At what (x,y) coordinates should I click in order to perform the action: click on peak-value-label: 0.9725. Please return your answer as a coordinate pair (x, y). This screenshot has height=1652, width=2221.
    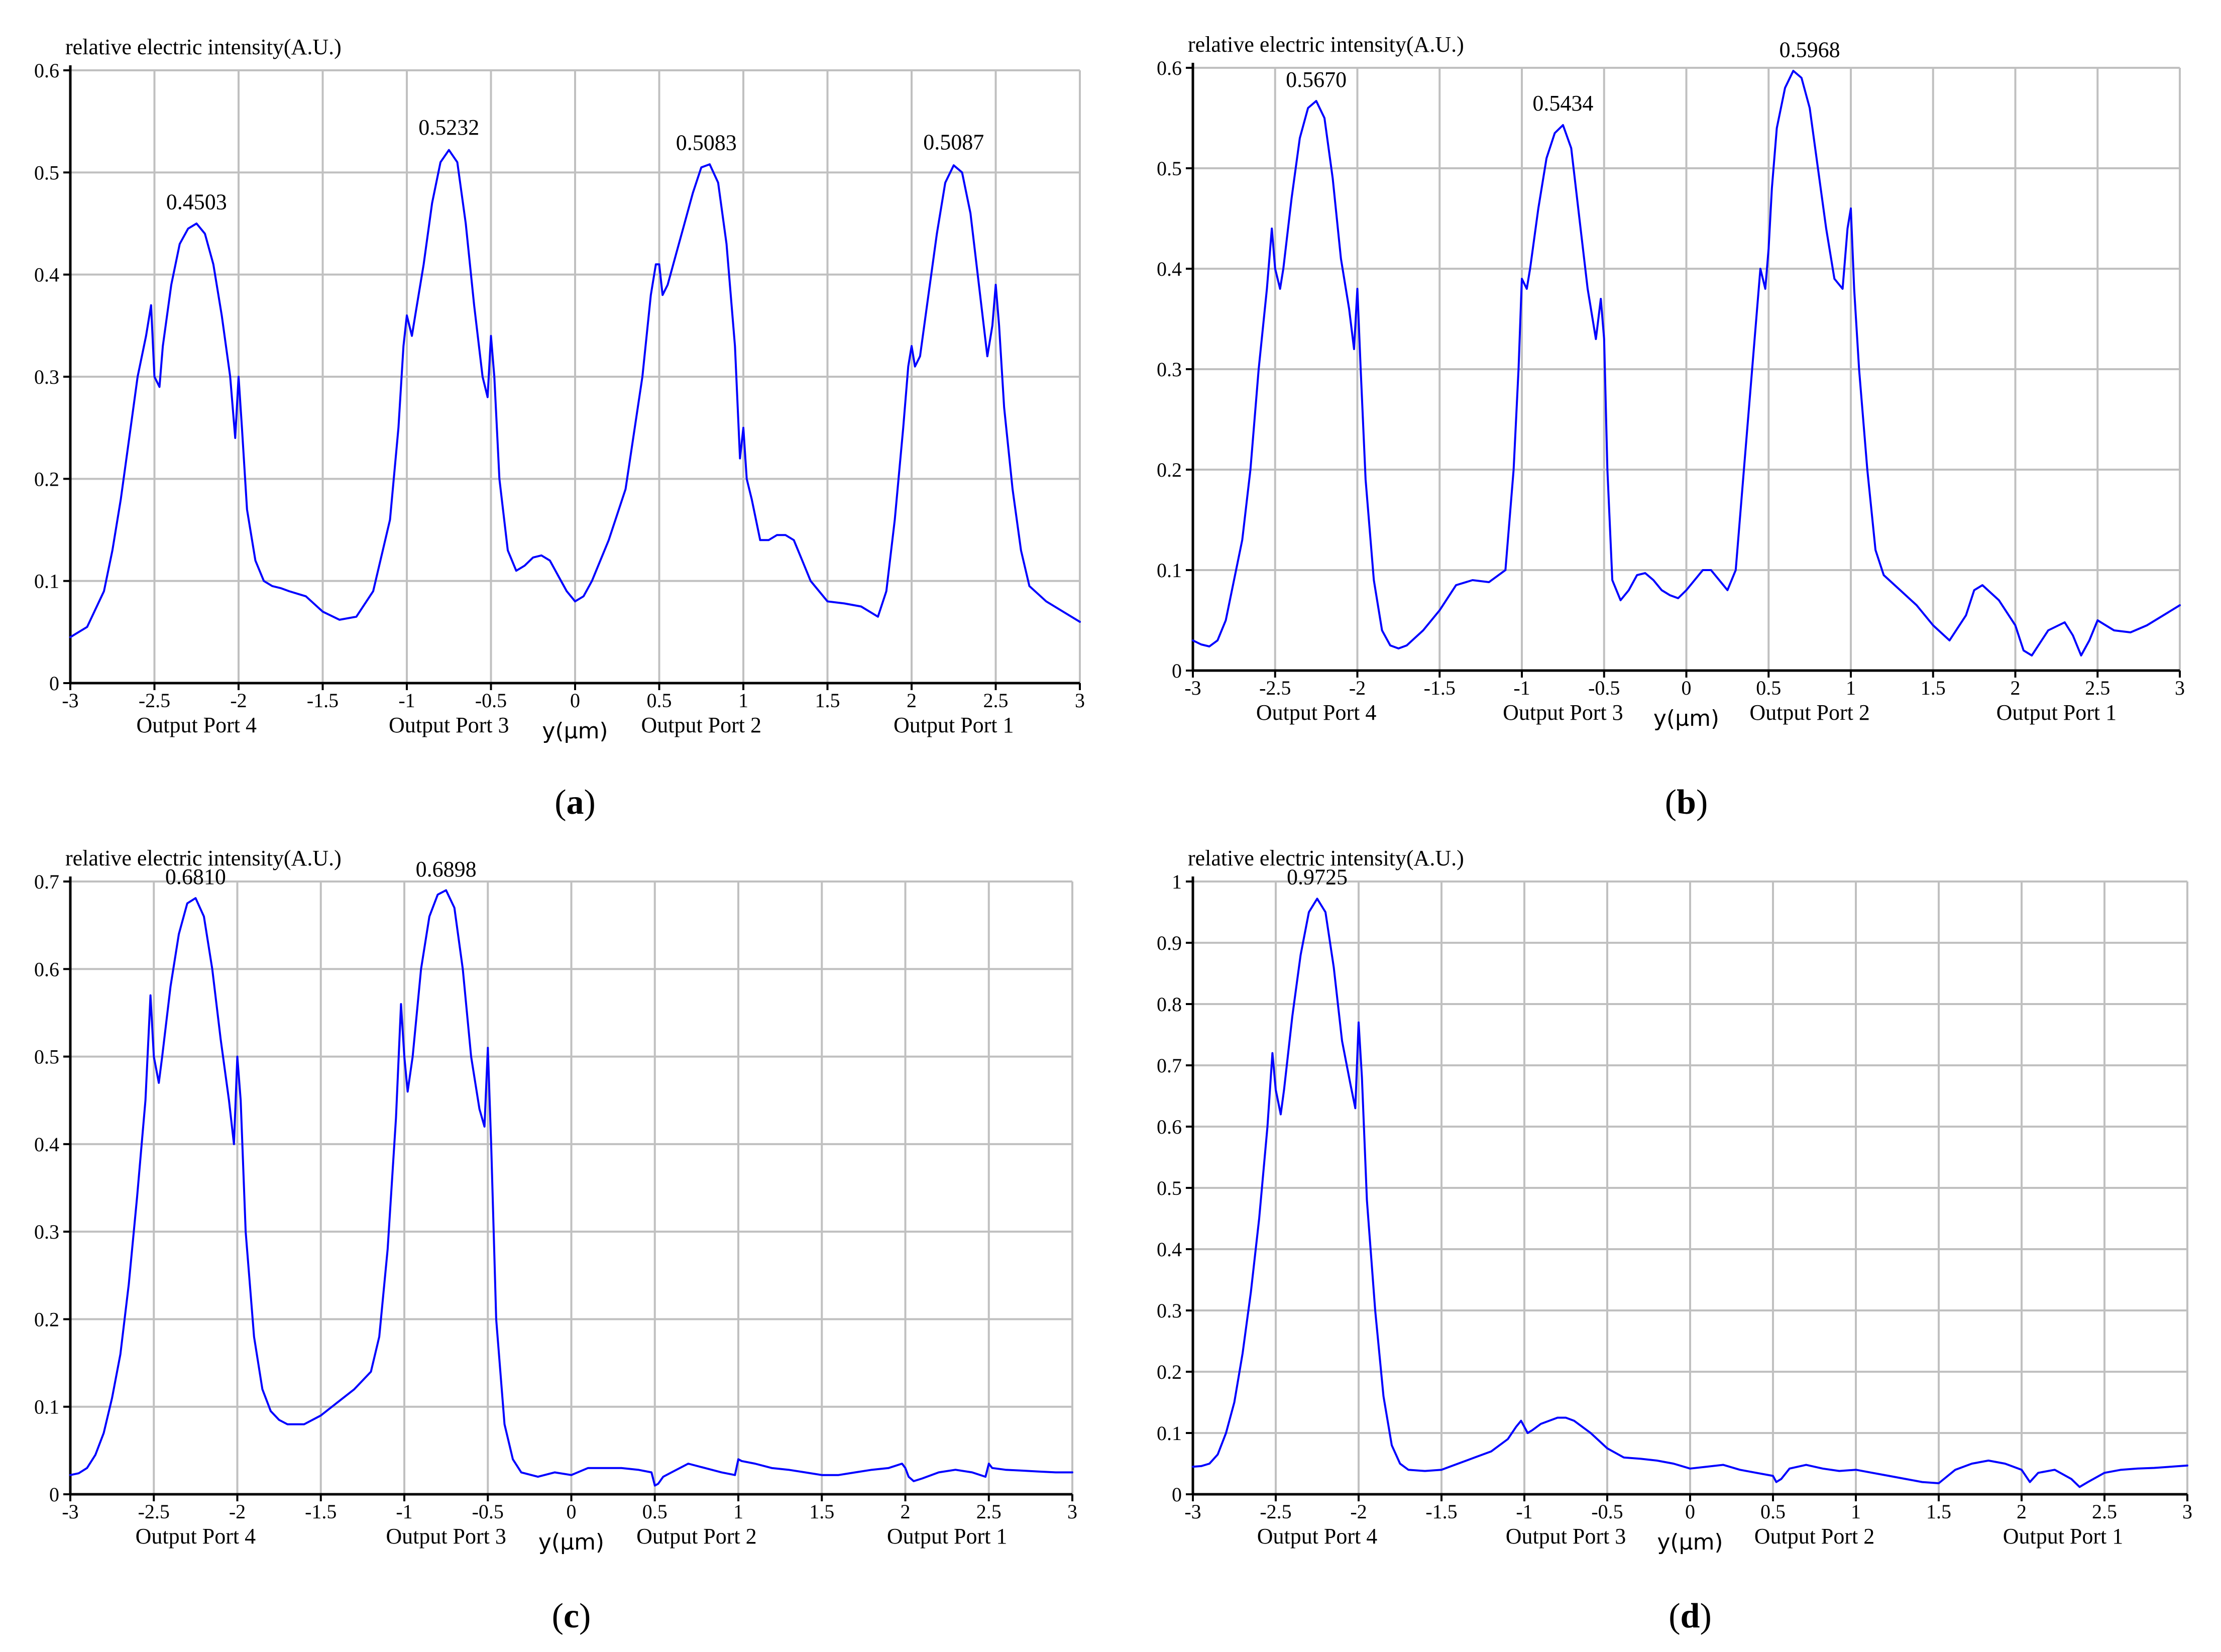
    Looking at the image, I should click on (1317, 877).